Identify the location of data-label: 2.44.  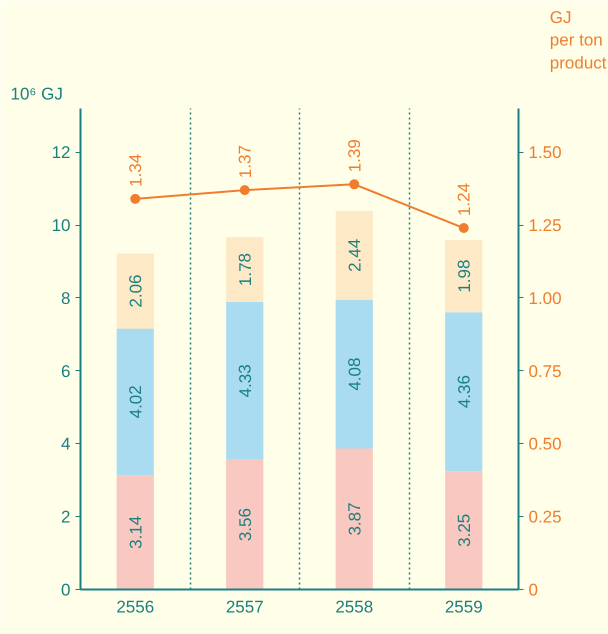
(354, 255).